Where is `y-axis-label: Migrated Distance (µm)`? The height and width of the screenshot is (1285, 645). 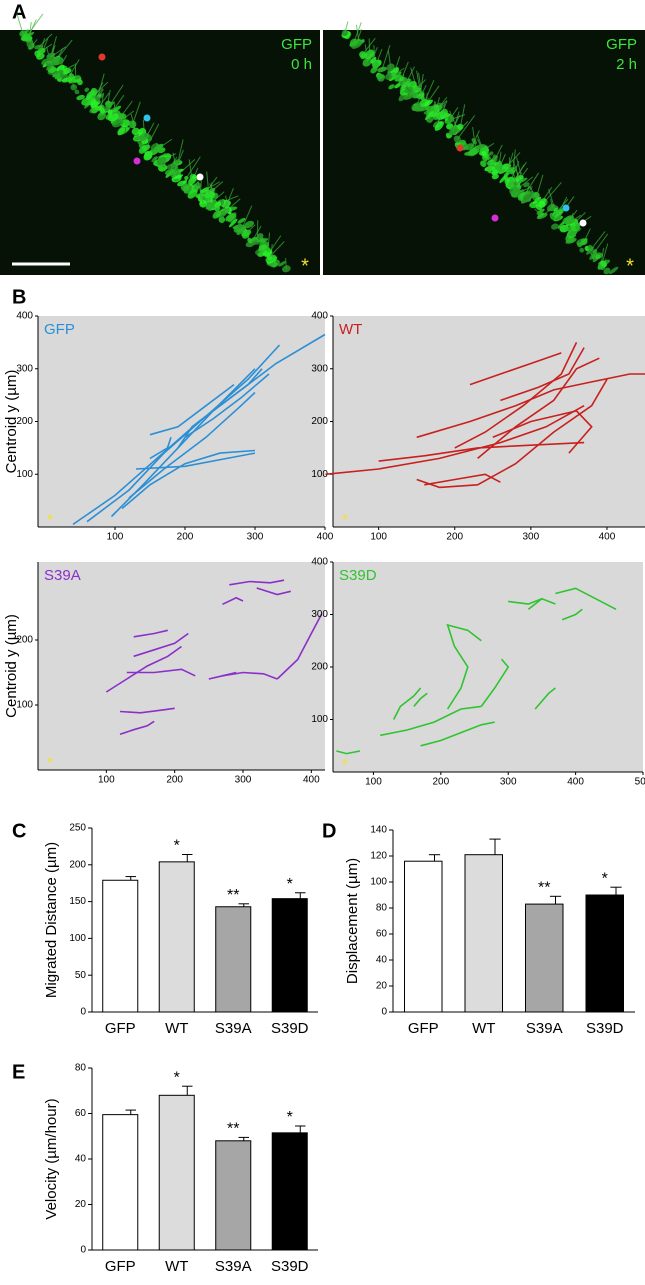 y-axis-label: Migrated Distance (µm) is located at coordinates (51, 920).